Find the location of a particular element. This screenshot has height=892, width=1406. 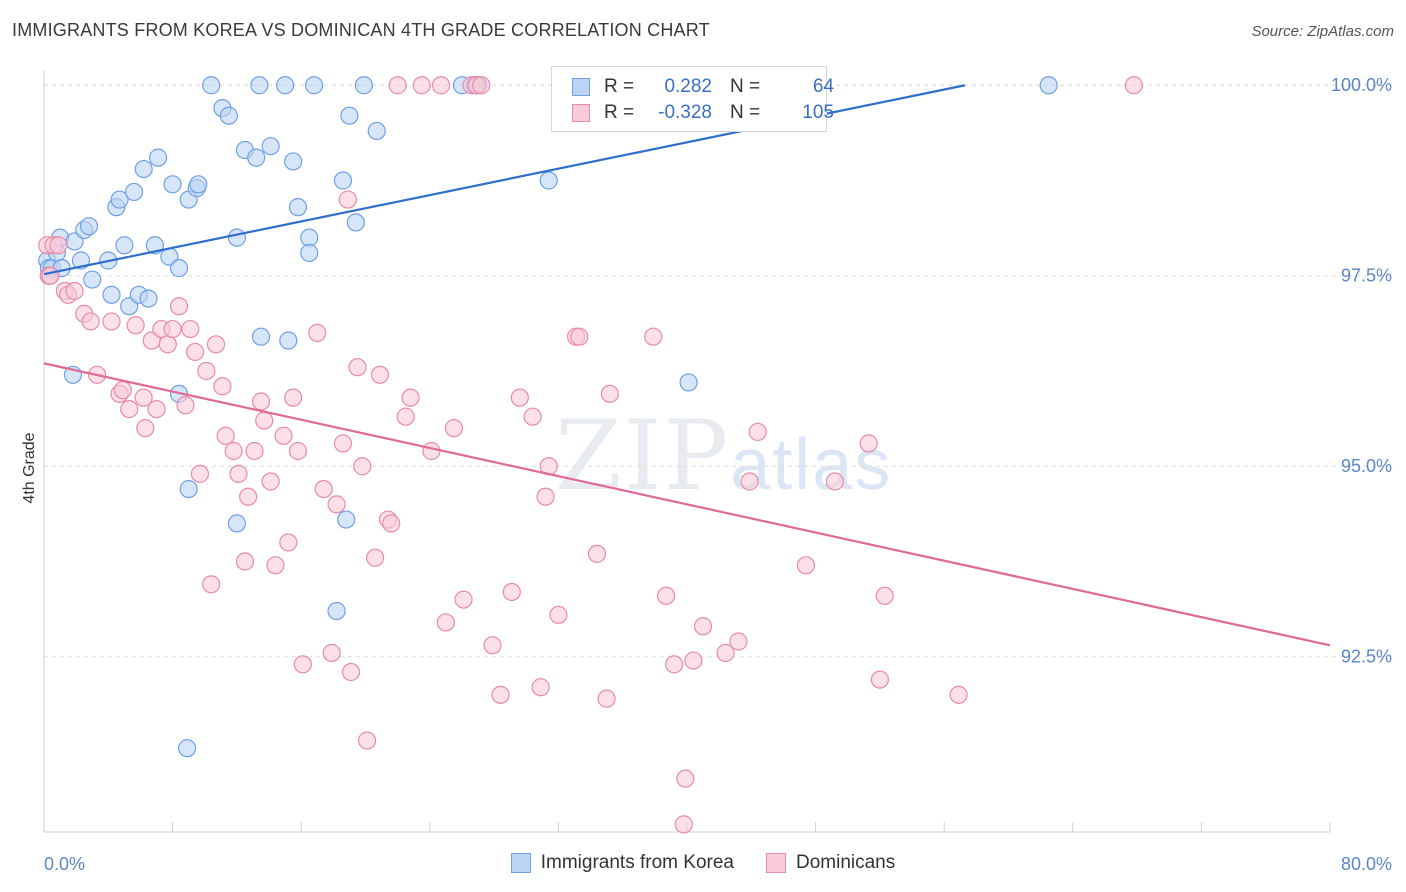

stats-legend: R = 0.282 N = 64 R = -0.328 N = 105 is located at coordinates (692, 99).